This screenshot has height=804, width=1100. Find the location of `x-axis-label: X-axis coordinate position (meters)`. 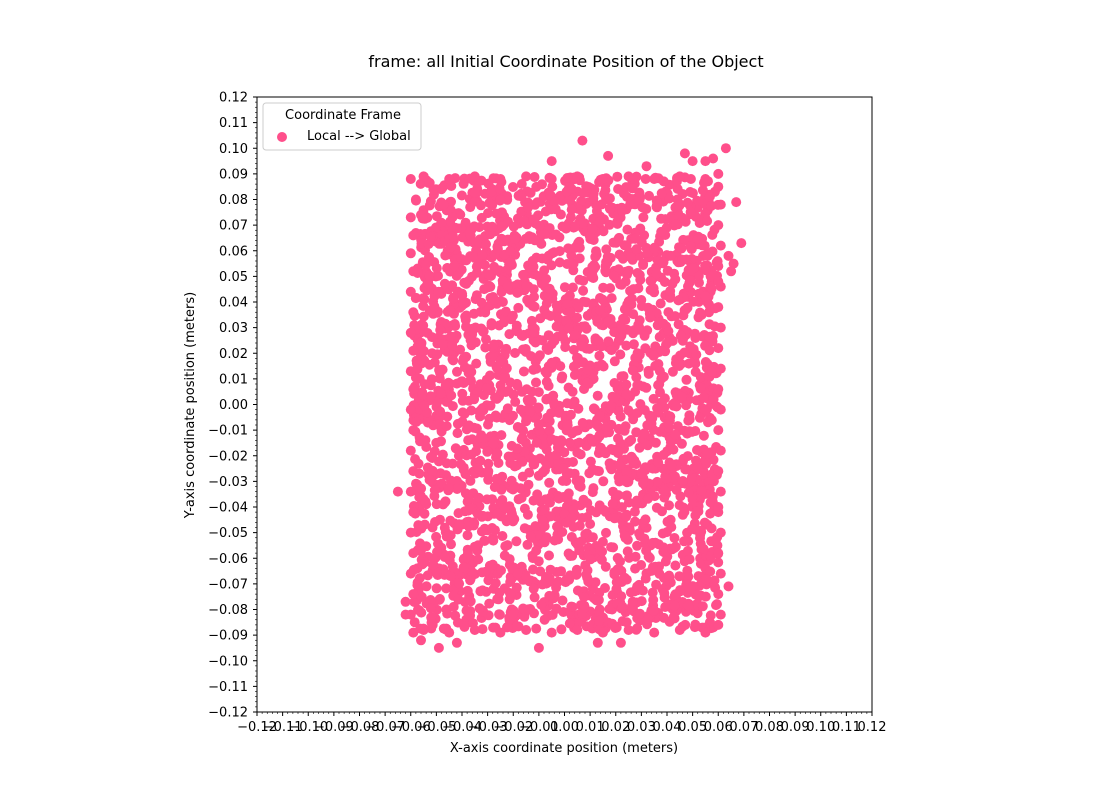

x-axis-label: X-axis coordinate position (meters) is located at coordinates (564, 748).